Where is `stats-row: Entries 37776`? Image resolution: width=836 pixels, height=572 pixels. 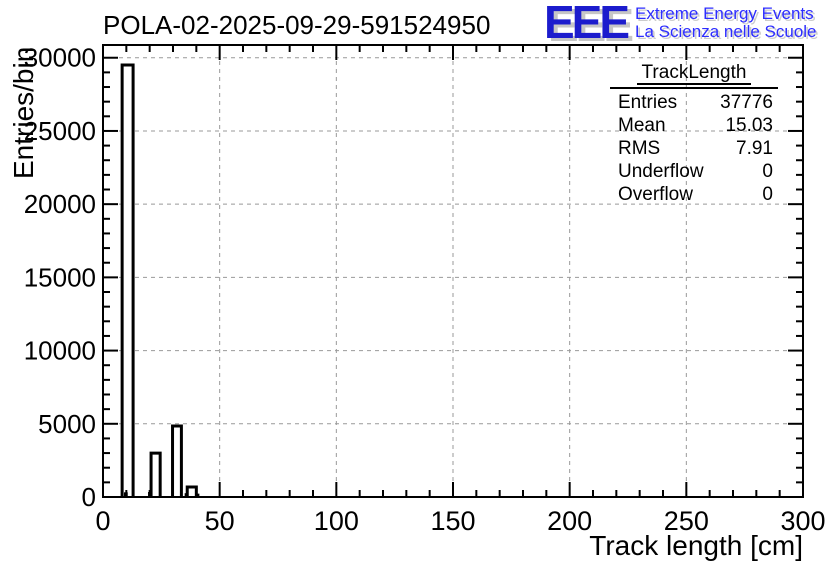
stats-row: Entries 37776 is located at coordinates (694, 102).